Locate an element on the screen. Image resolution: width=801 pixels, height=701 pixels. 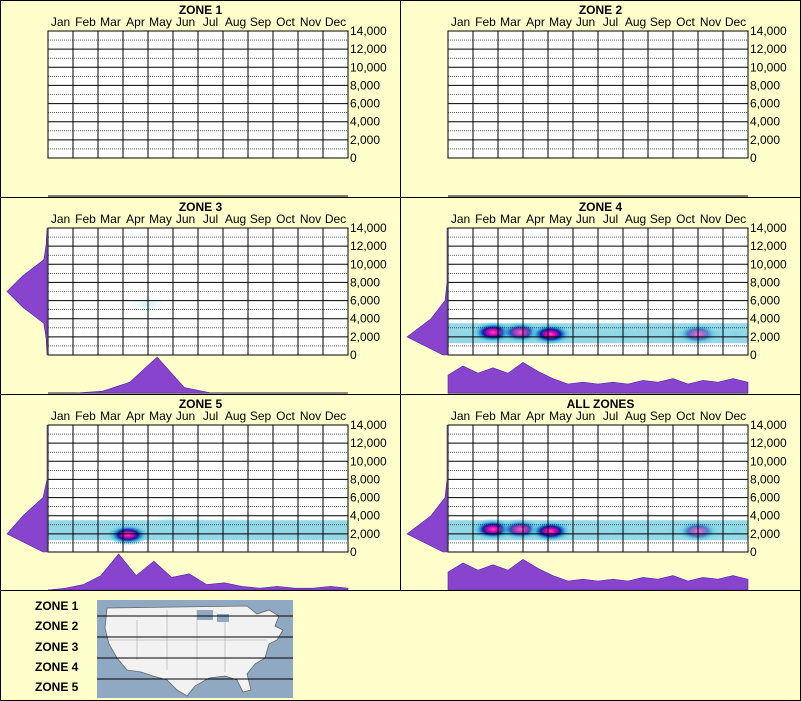
panel-title: ALL ZONES is located at coordinates (600, 404).